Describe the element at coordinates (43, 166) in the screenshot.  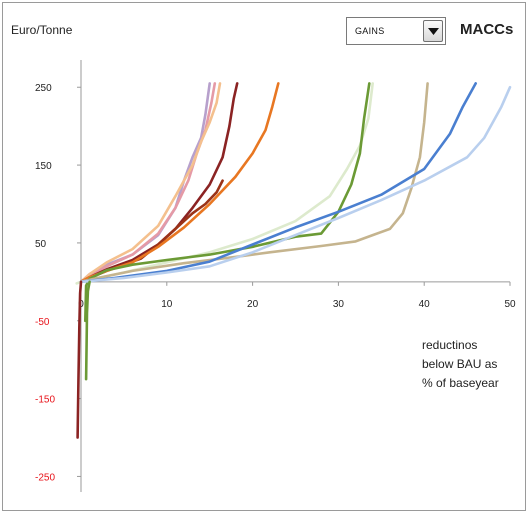
I see `y-tick-label: 150` at that location.